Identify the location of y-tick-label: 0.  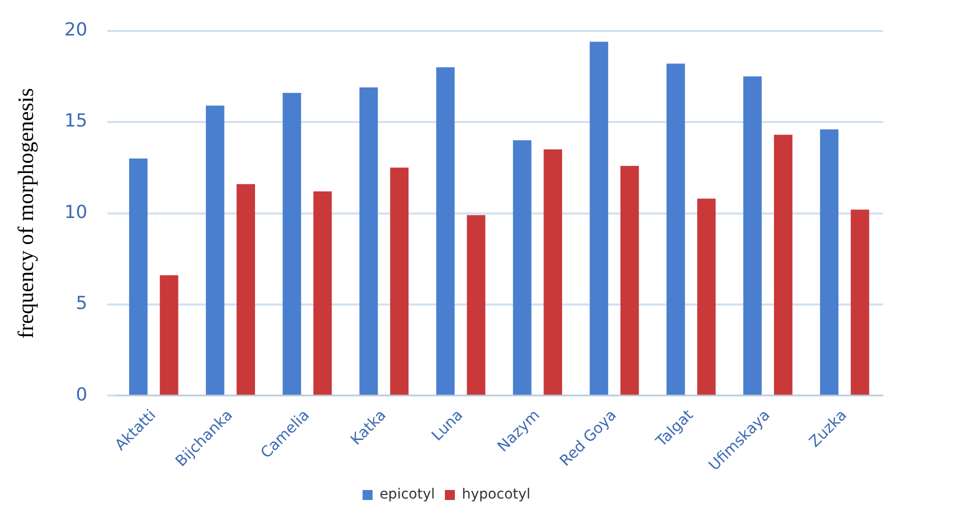
(82, 395).